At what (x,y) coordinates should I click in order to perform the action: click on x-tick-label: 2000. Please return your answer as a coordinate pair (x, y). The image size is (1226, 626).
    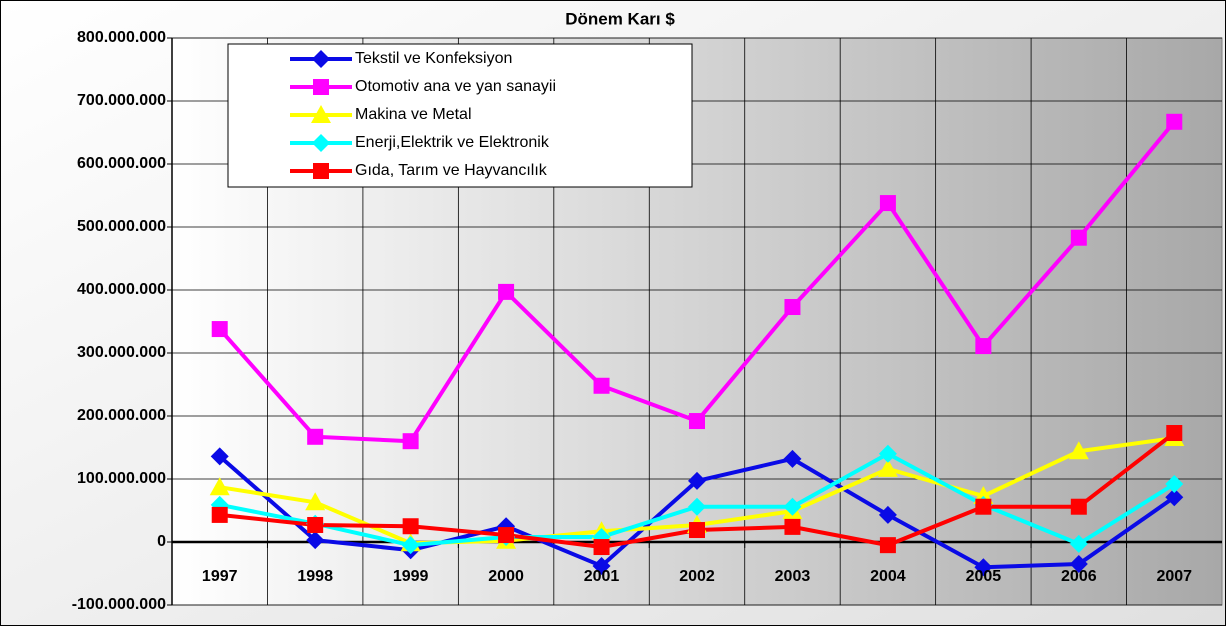
    Looking at the image, I should click on (506, 576).